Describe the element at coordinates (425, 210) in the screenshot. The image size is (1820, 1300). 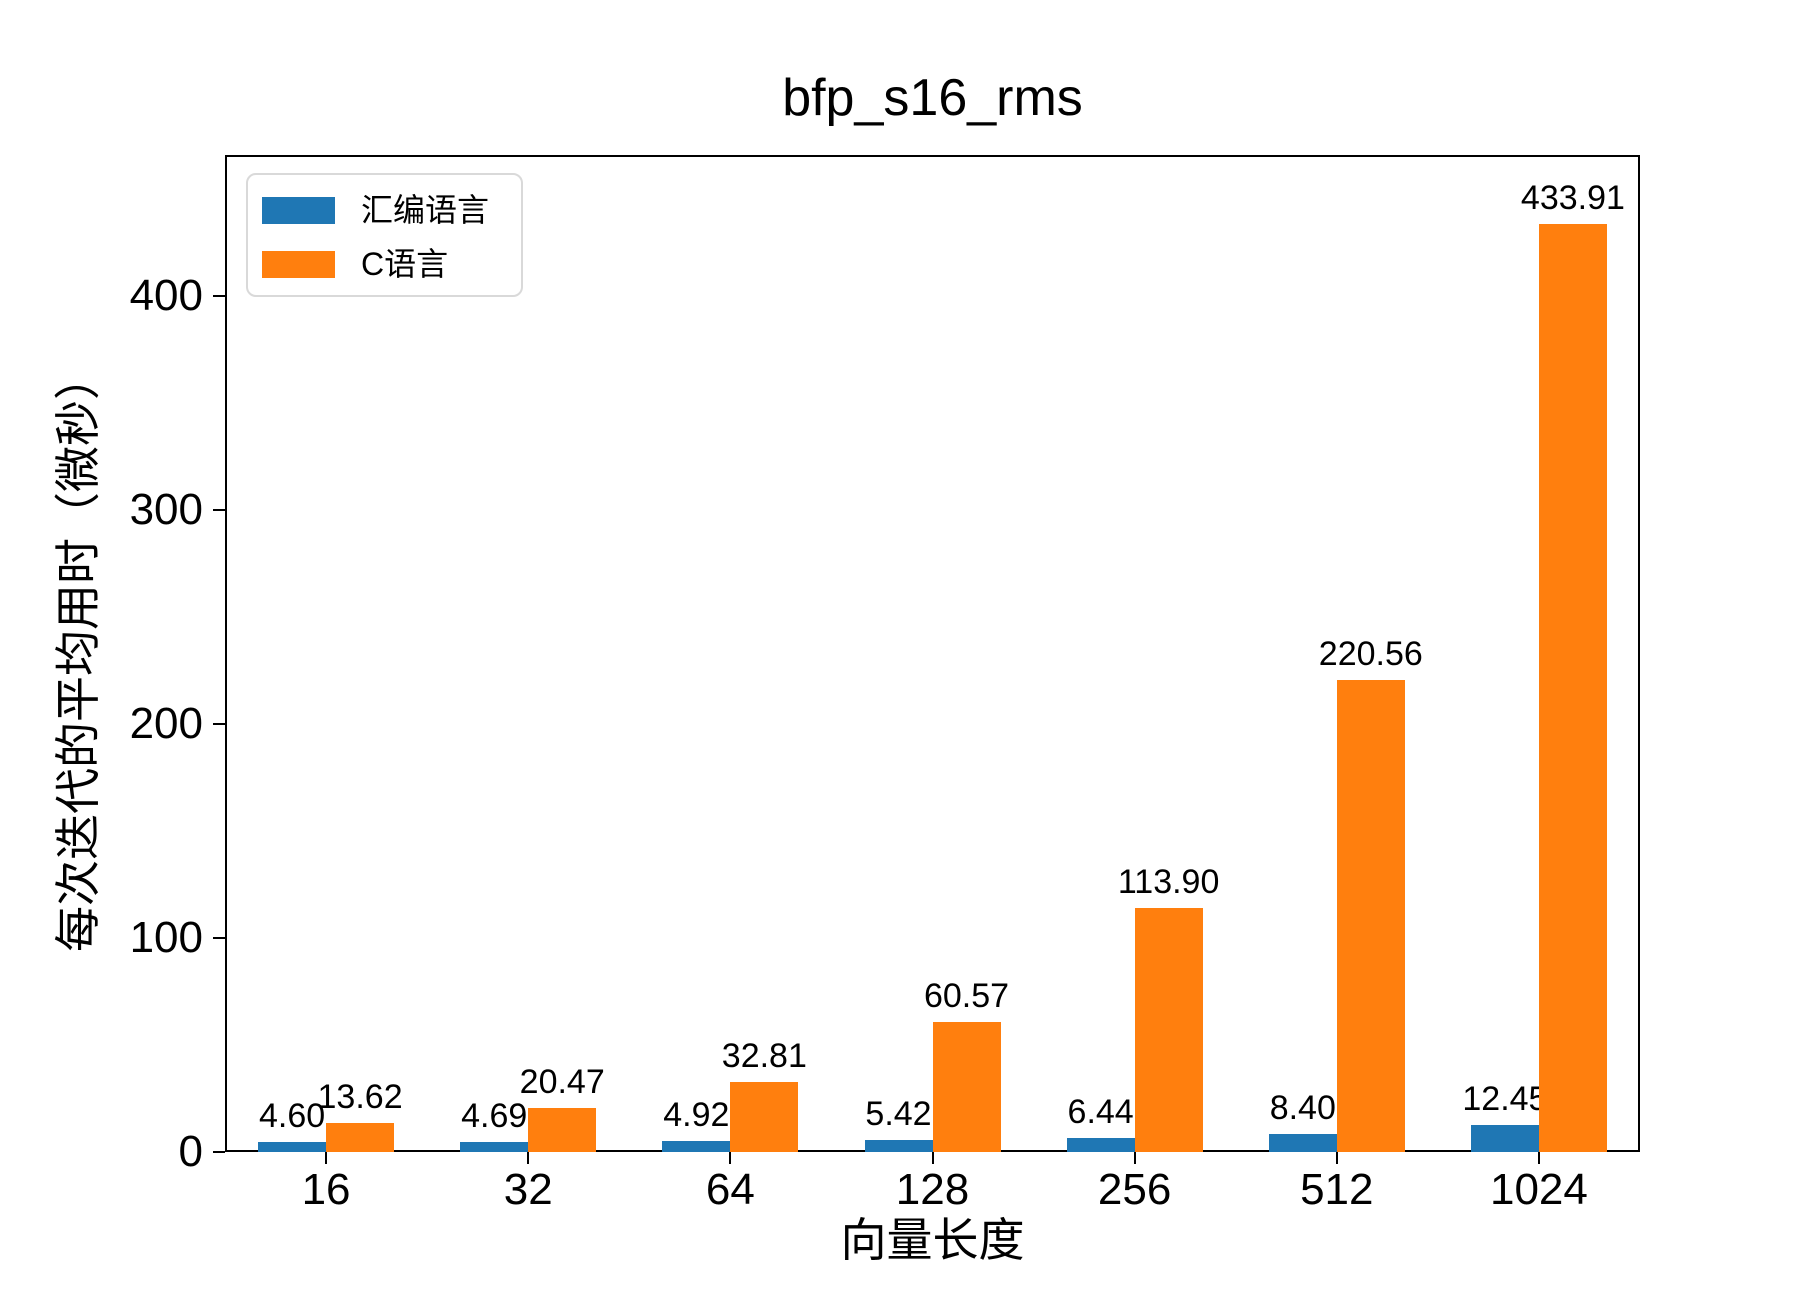
I see `legend-label-assembly: 汇编语言` at that location.